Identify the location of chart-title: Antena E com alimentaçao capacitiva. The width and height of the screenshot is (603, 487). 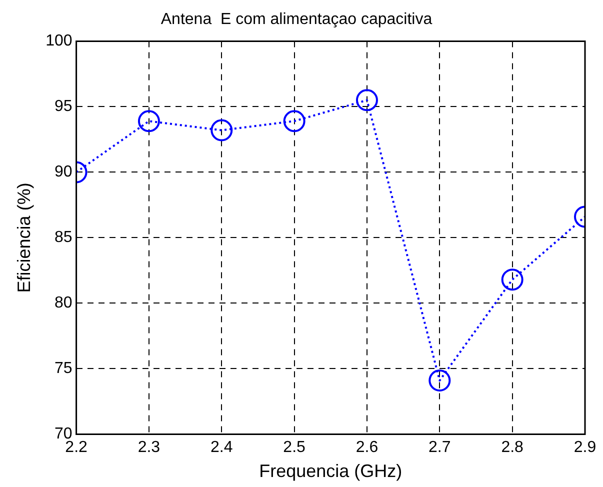
(296, 19).